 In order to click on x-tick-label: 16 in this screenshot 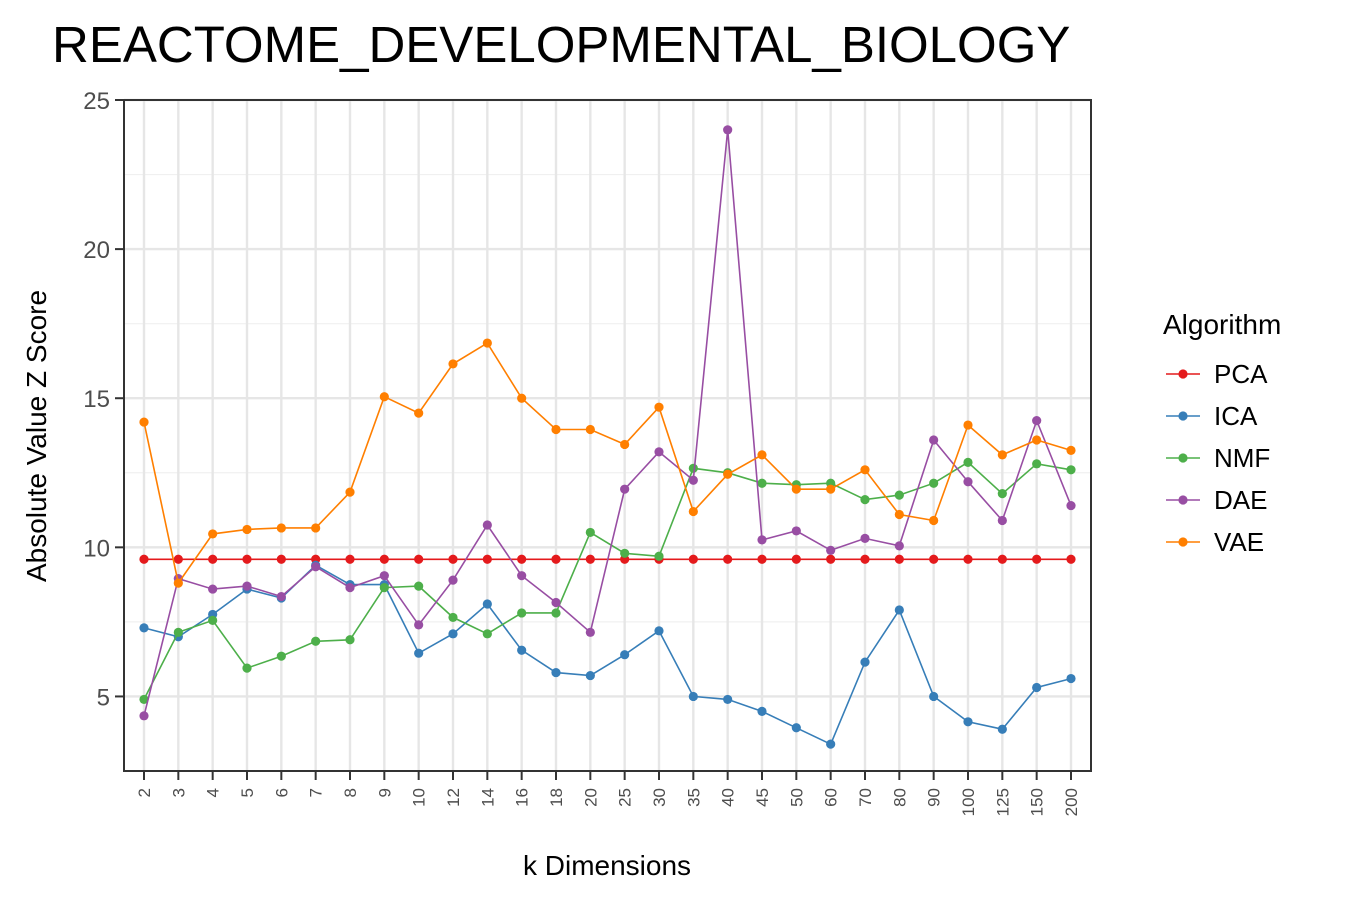, I will do `click(522, 797)`.